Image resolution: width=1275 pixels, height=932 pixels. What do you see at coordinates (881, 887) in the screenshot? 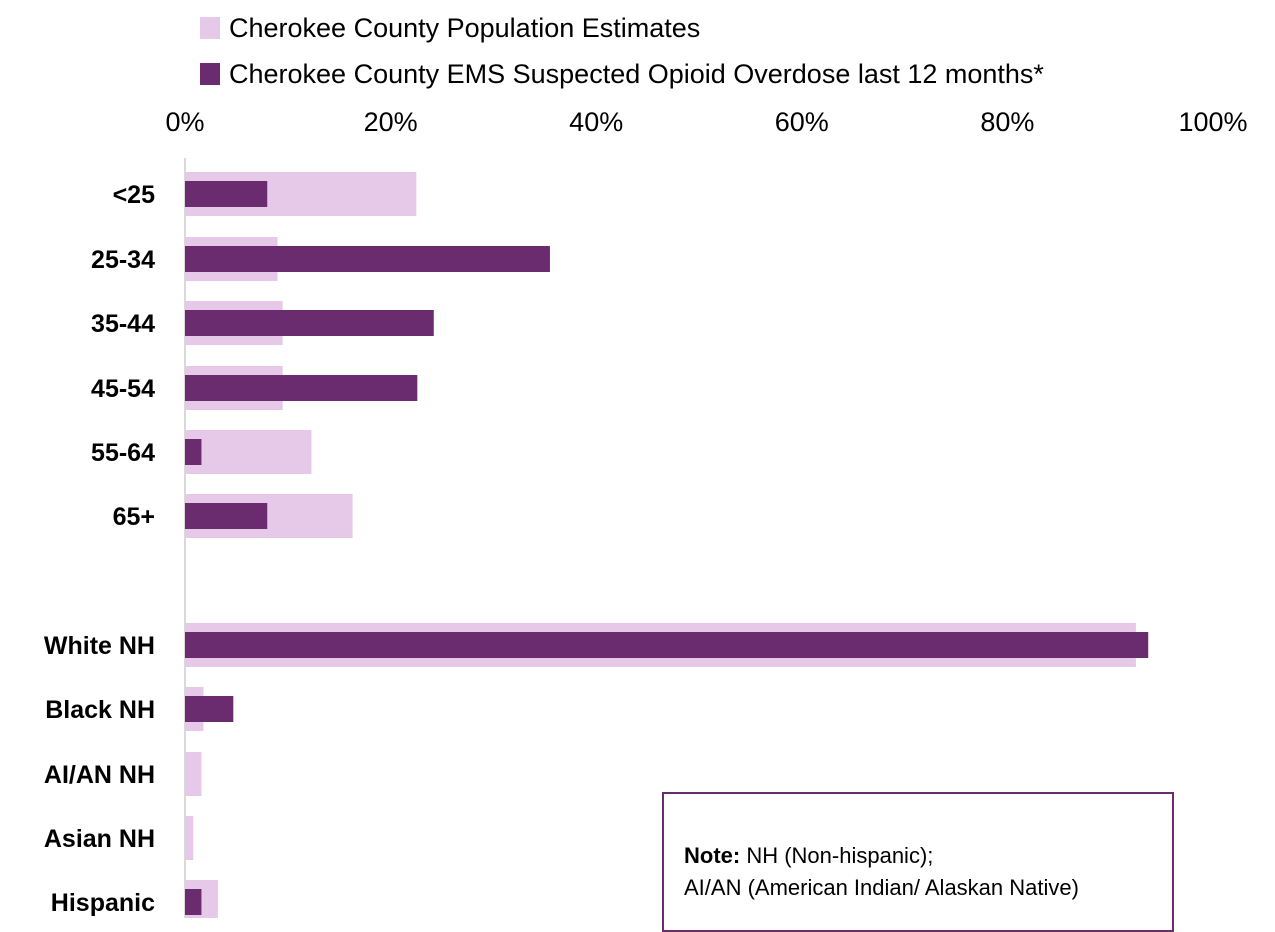
I see `note-line-2: AI/AN (American Indian/ Alaskan Native)` at bounding box center [881, 887].